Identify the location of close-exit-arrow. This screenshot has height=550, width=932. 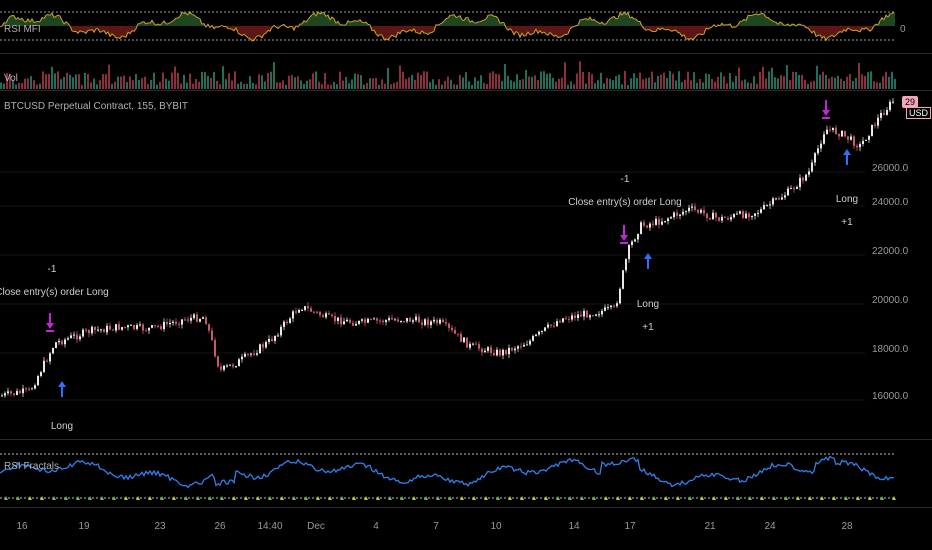
(50, 321).